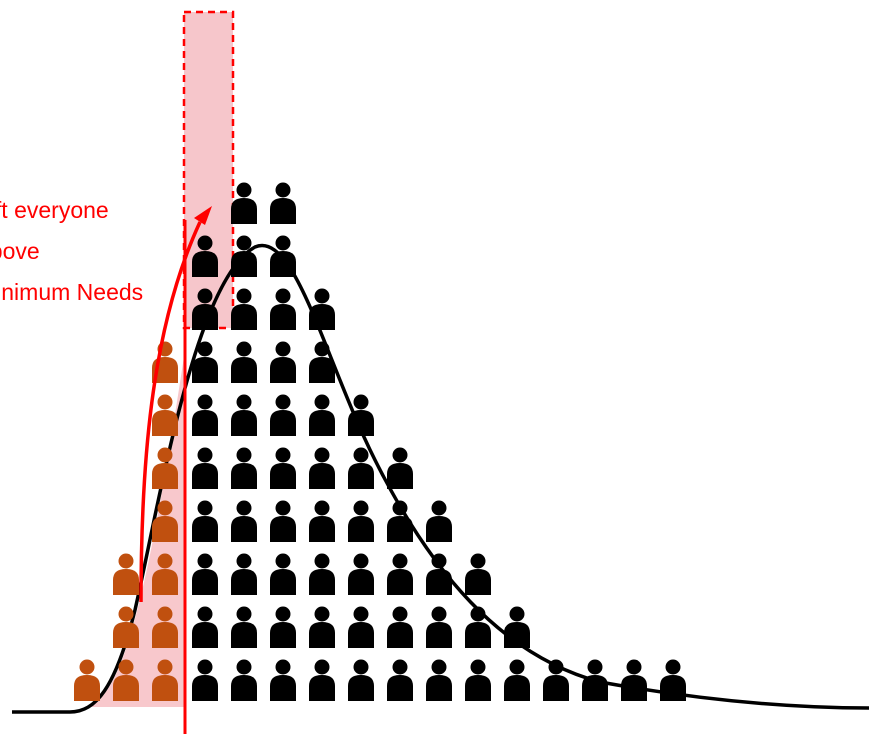 The width and height of the screenshot is (869, 734). I want to click on label-above: above, so click(20, 251).